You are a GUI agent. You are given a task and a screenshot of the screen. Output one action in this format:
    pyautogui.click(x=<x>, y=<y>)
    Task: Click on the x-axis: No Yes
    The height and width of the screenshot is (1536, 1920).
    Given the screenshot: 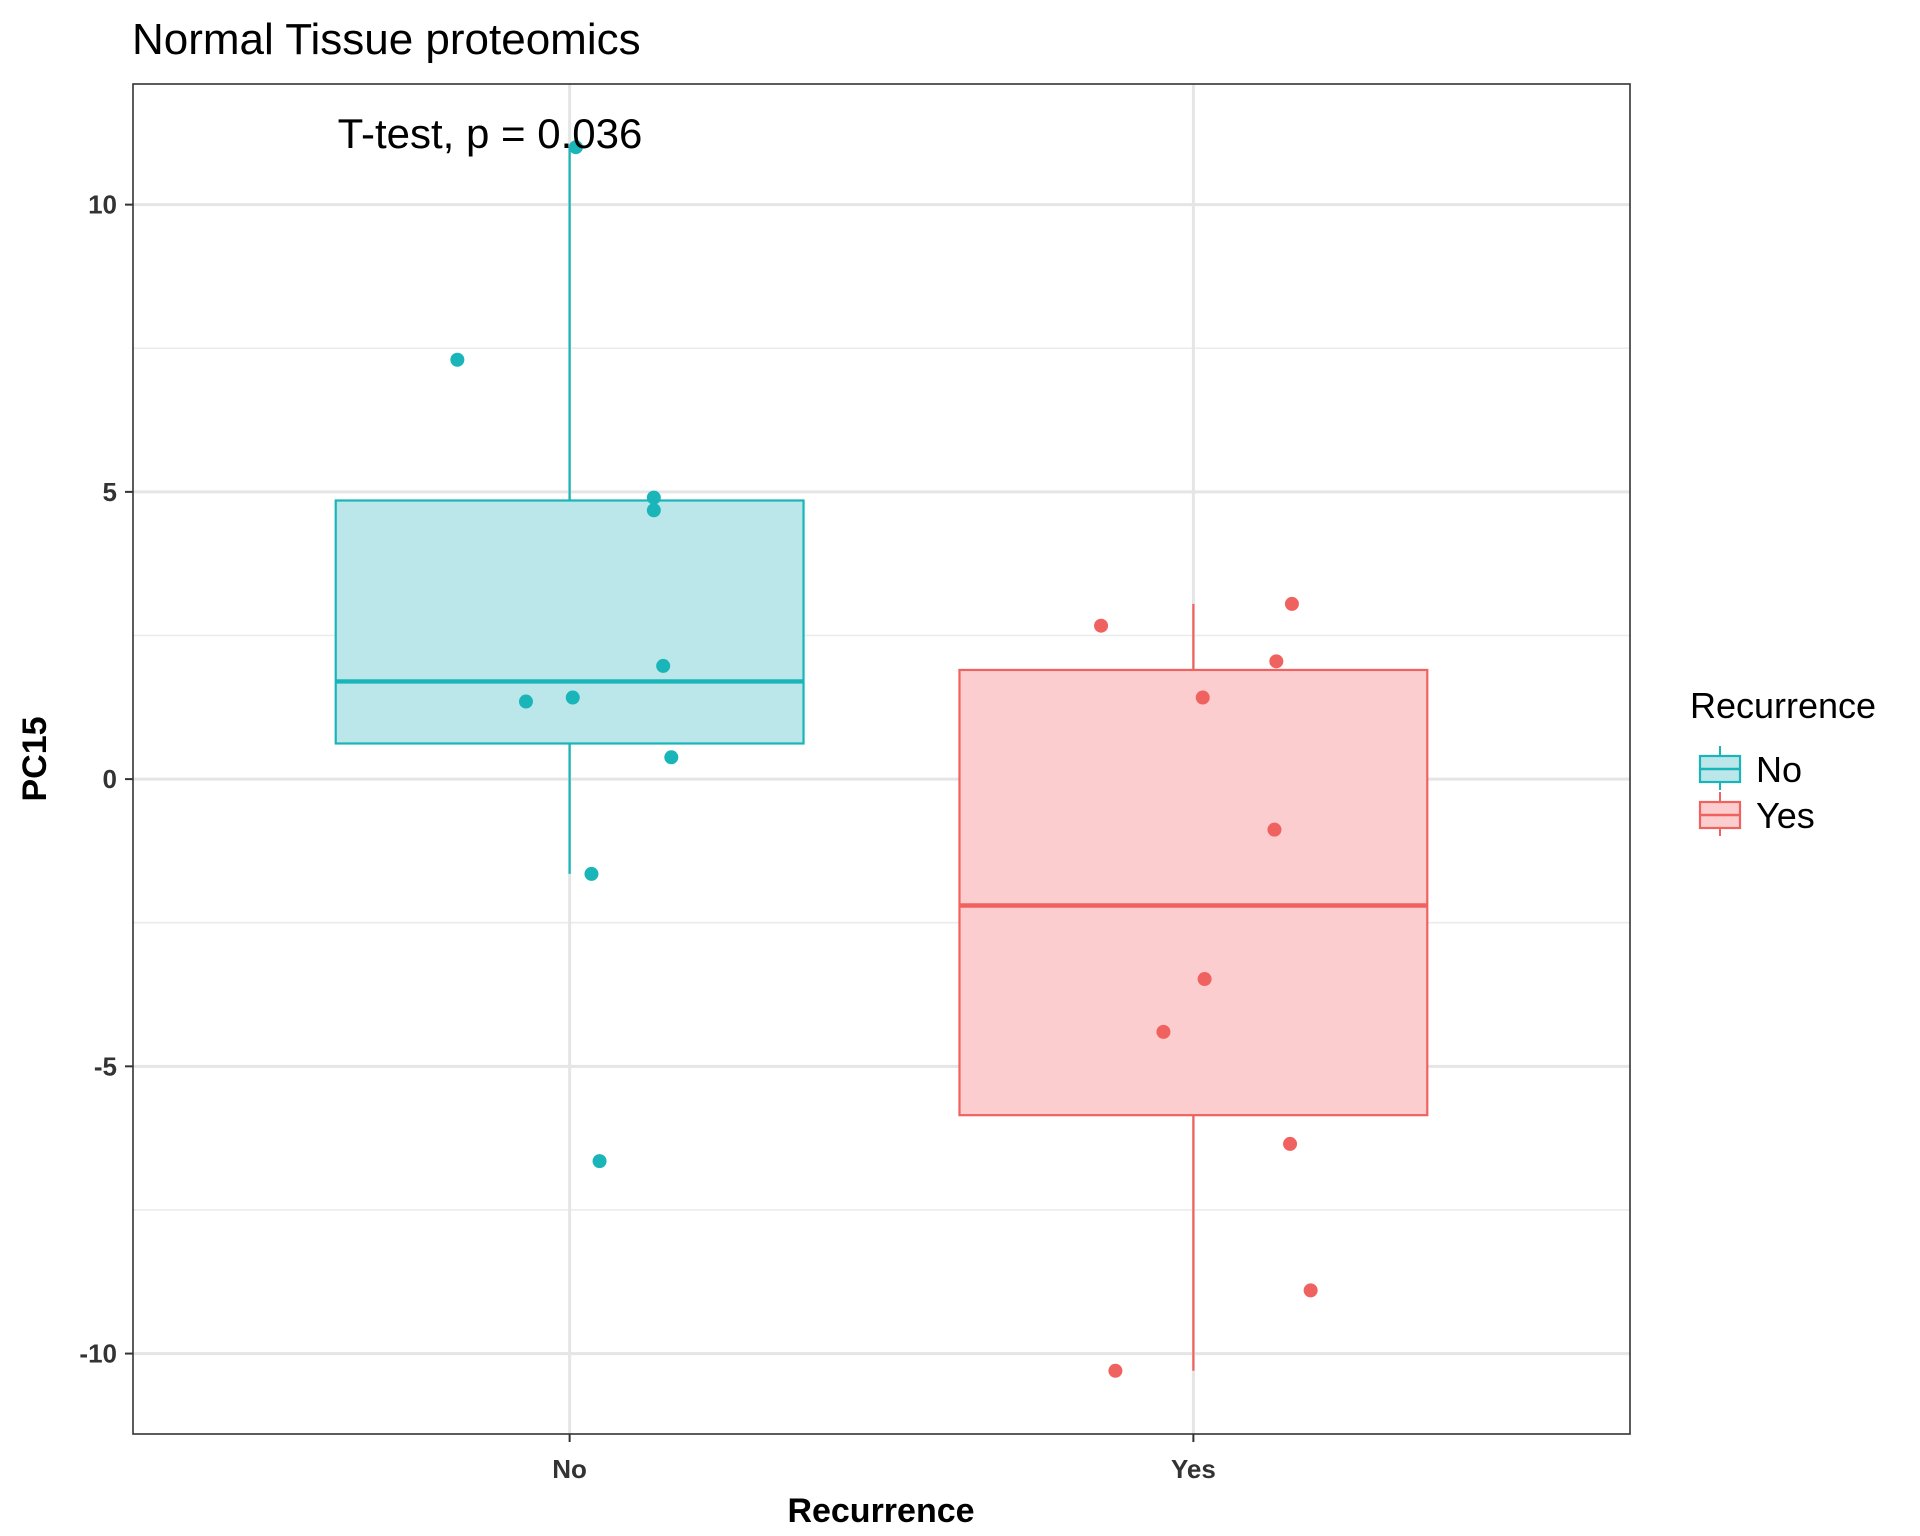 What is the action you would take?
    pyautogui.click(x=884, y=1459)
    